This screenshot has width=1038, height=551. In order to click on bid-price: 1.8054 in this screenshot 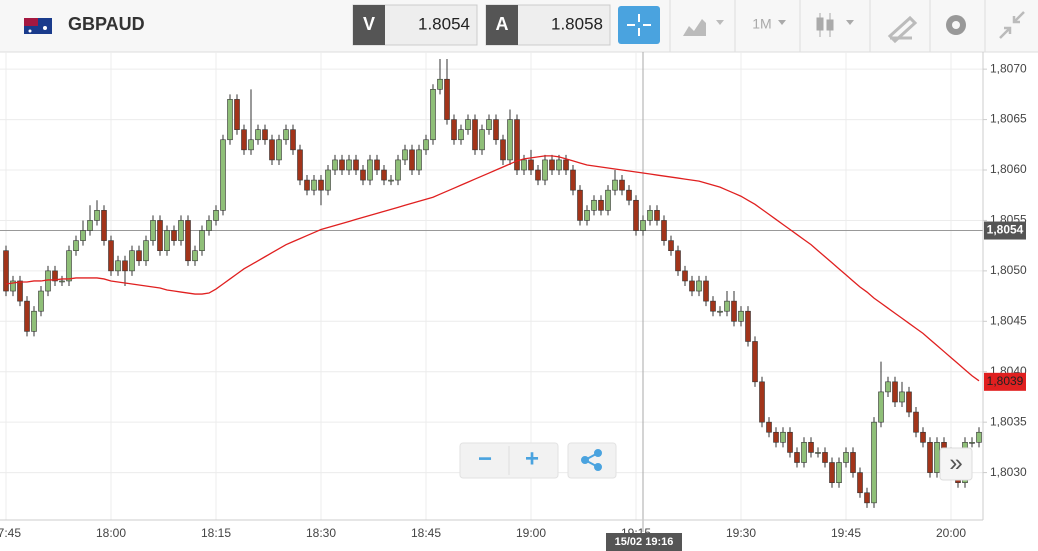, I will do `click(444, 23)`.